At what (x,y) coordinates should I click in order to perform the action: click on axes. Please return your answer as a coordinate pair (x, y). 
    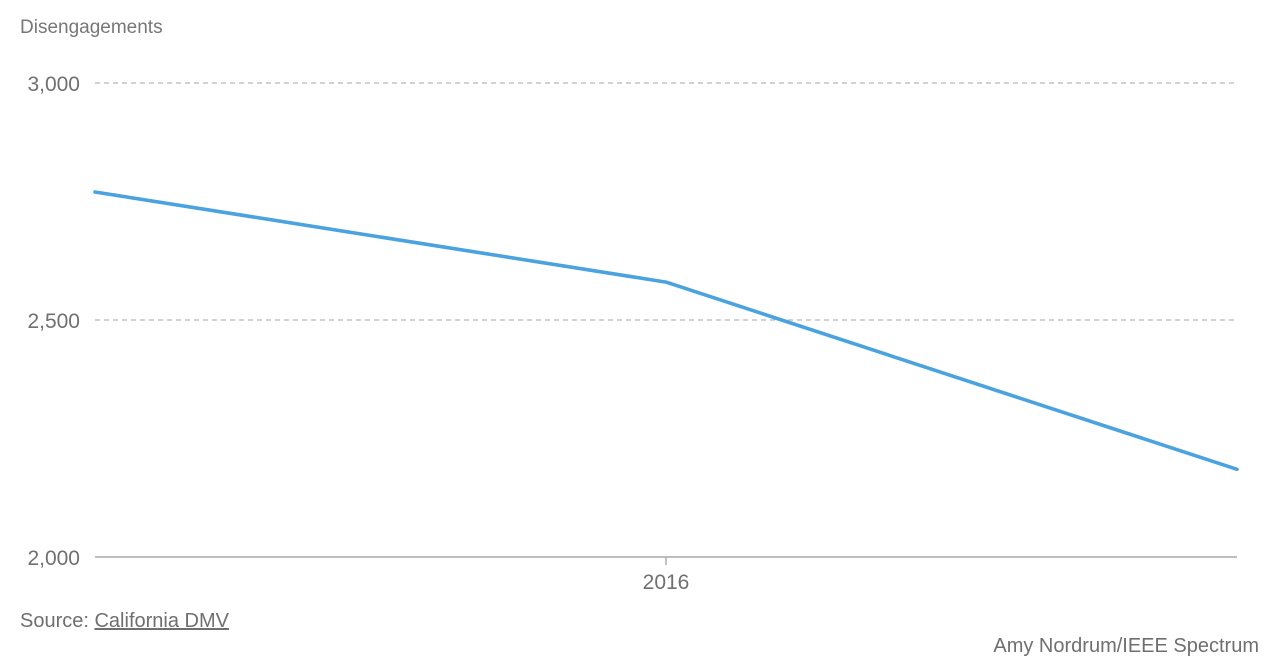
    Looking at the image, I should click on (666, 560).